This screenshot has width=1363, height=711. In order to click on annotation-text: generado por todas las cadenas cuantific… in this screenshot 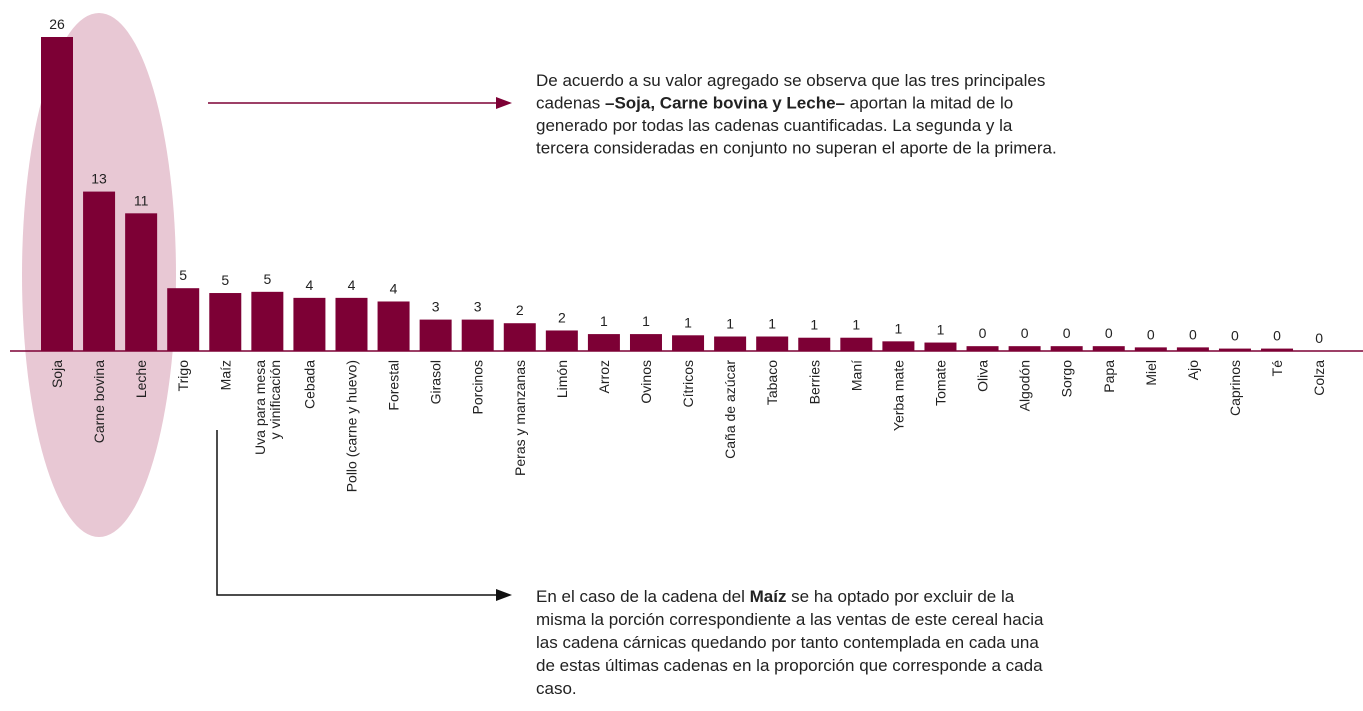, I will do `click(774, 125)`.